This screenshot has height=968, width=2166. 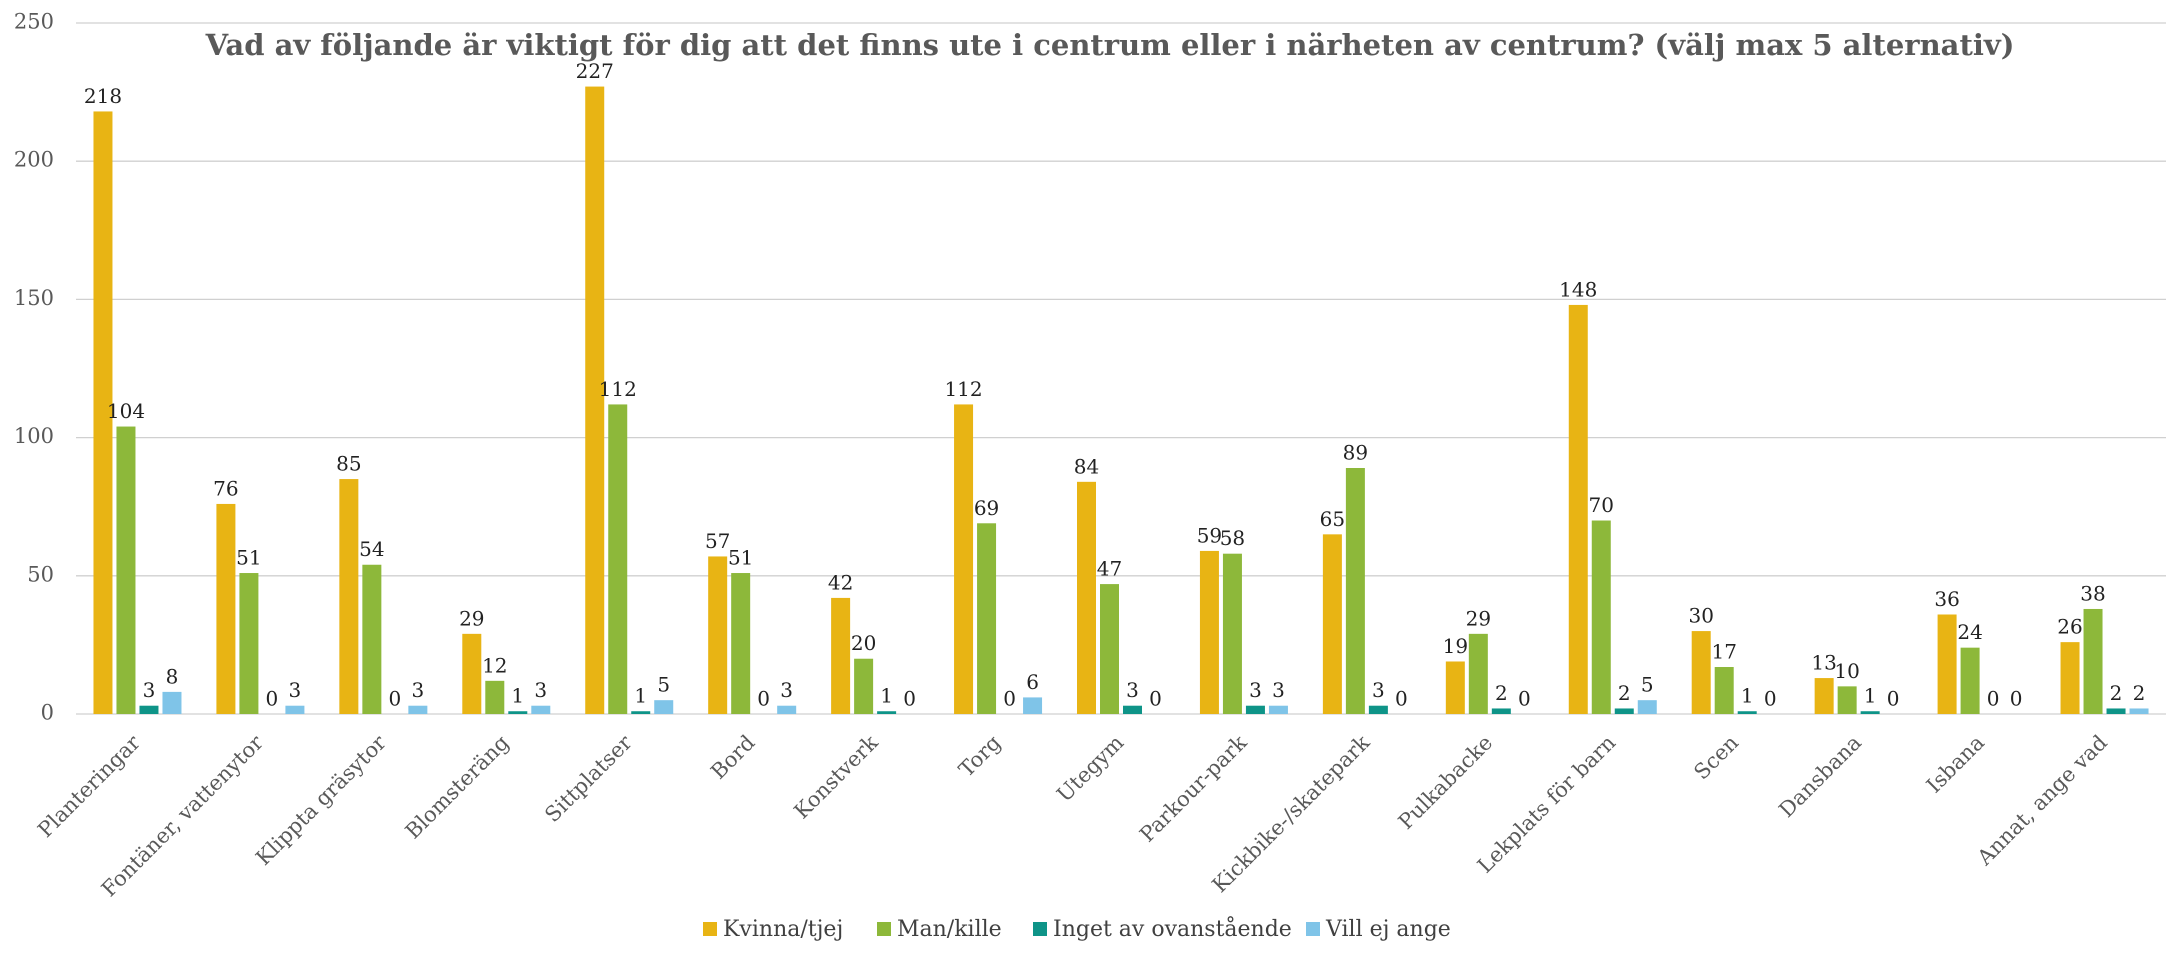 What do you see at coordinates (1723, 652) in the screenshot?
I see `value-label: 17` at bounding box center [1723, 652].